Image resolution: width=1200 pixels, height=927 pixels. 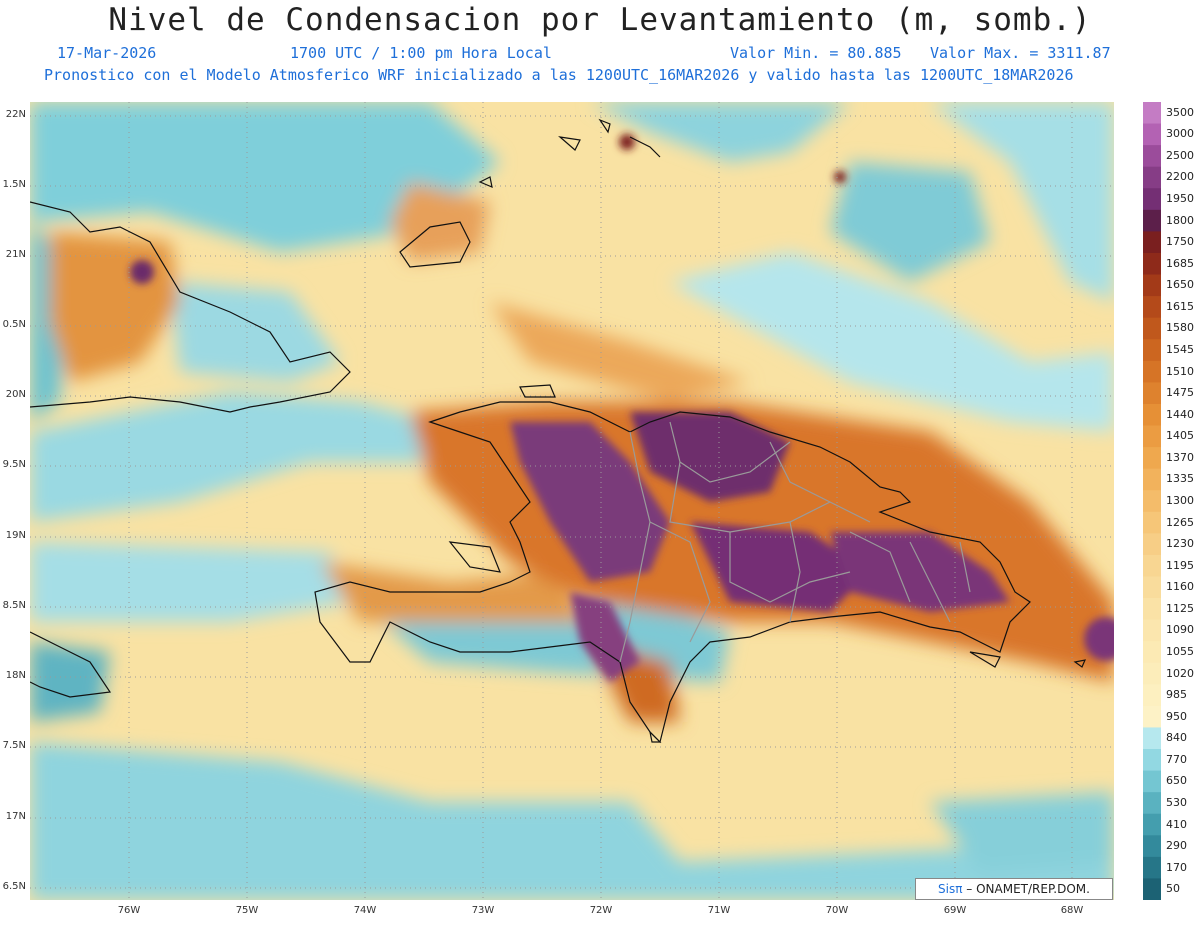 What do you see at coordinates (15, 816) in the screenshot?
I see `lat-label: 17N` at bounding box center [15, 816].